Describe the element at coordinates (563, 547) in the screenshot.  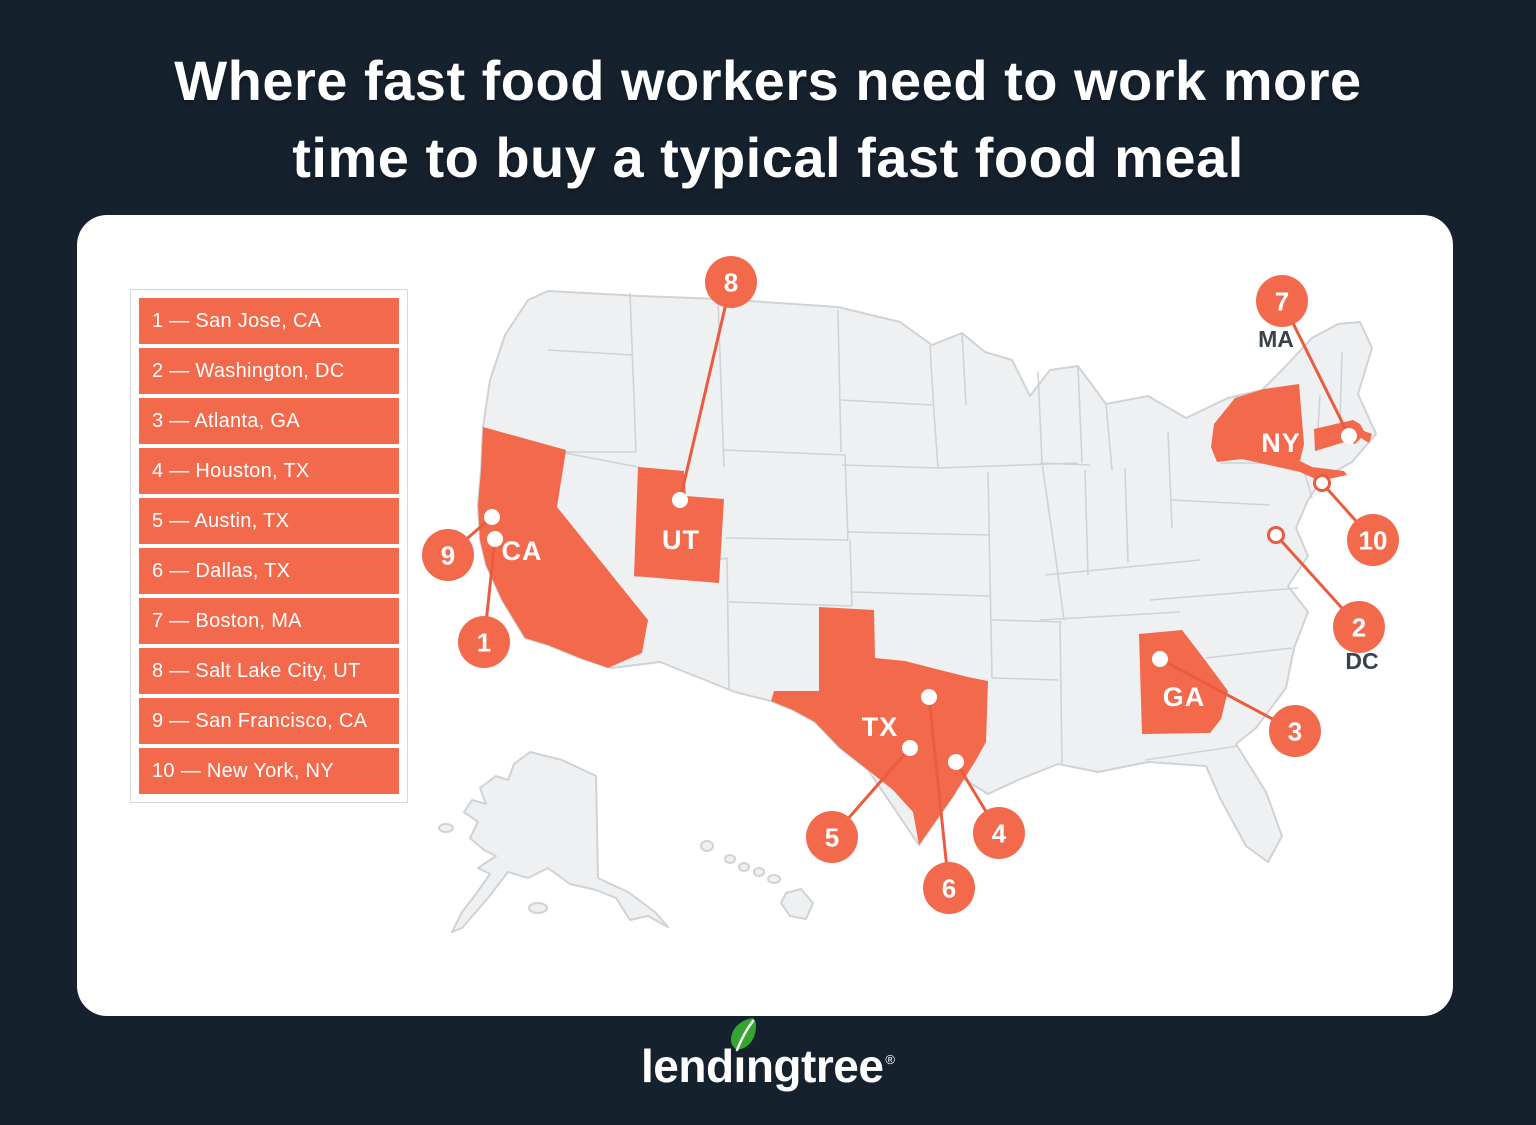
I see `state-california` at that location.